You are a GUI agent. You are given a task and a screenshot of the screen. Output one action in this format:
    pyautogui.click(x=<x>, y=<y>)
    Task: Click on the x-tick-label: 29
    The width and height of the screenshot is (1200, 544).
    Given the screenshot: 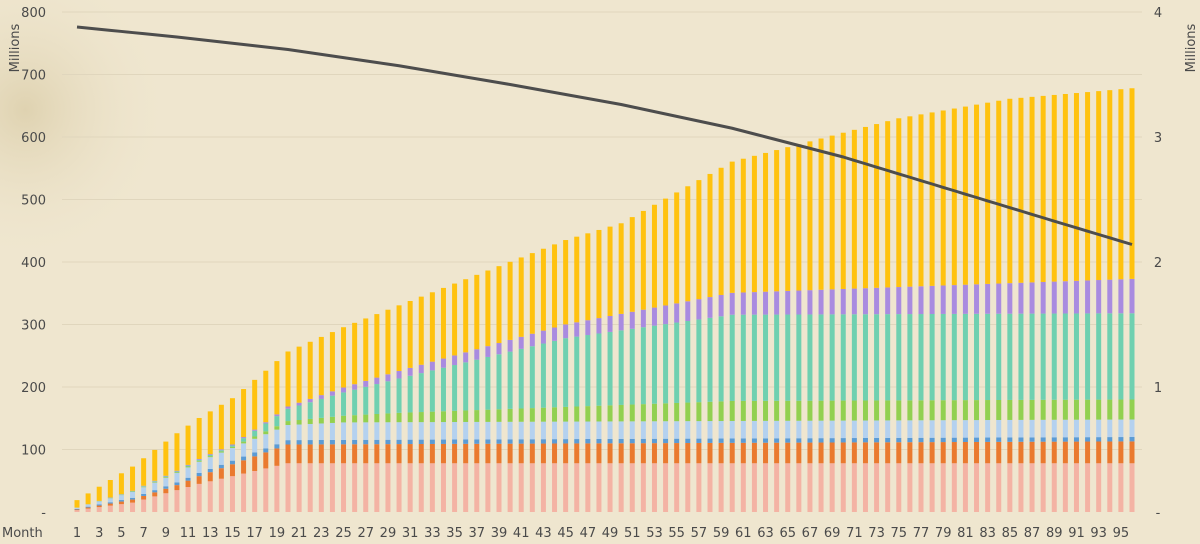 What is the action you would take?
    pyautogui.click(x=388, y=533)
    